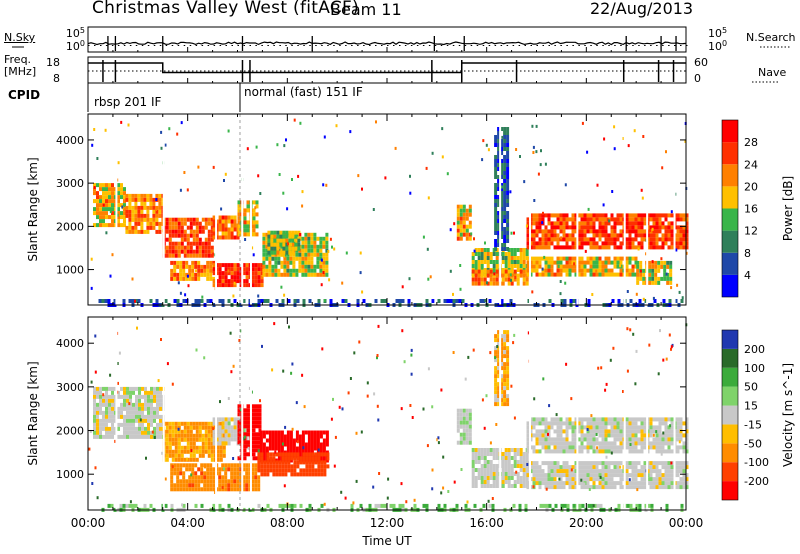 The image size is (800, 554). Describe the element at coordinates (128, 102) in the screenshot. I see `cpid-segment-1: rbsp 201 IF` at that location.